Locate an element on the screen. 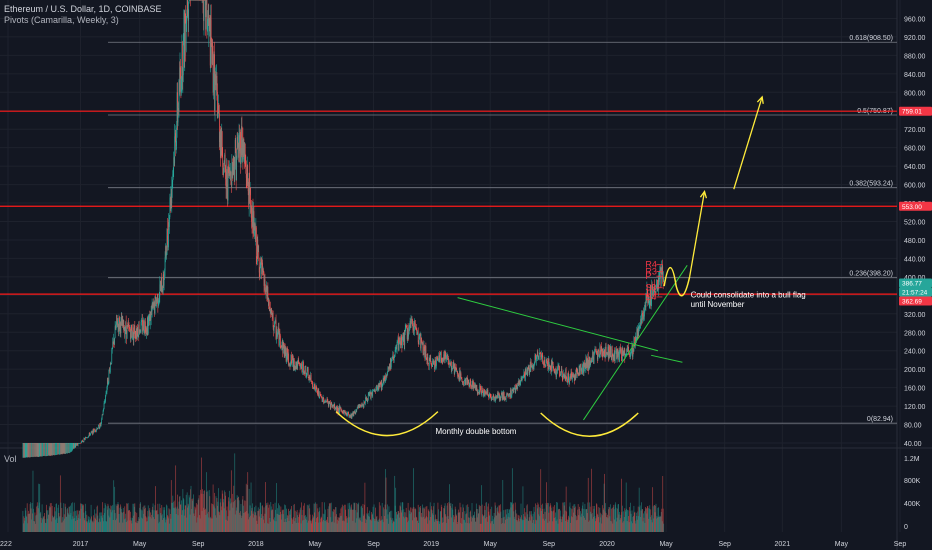 The height and width of the screenshot is (550, 932). price-tick-label: 920.00 is located at coordinates (915, 38).